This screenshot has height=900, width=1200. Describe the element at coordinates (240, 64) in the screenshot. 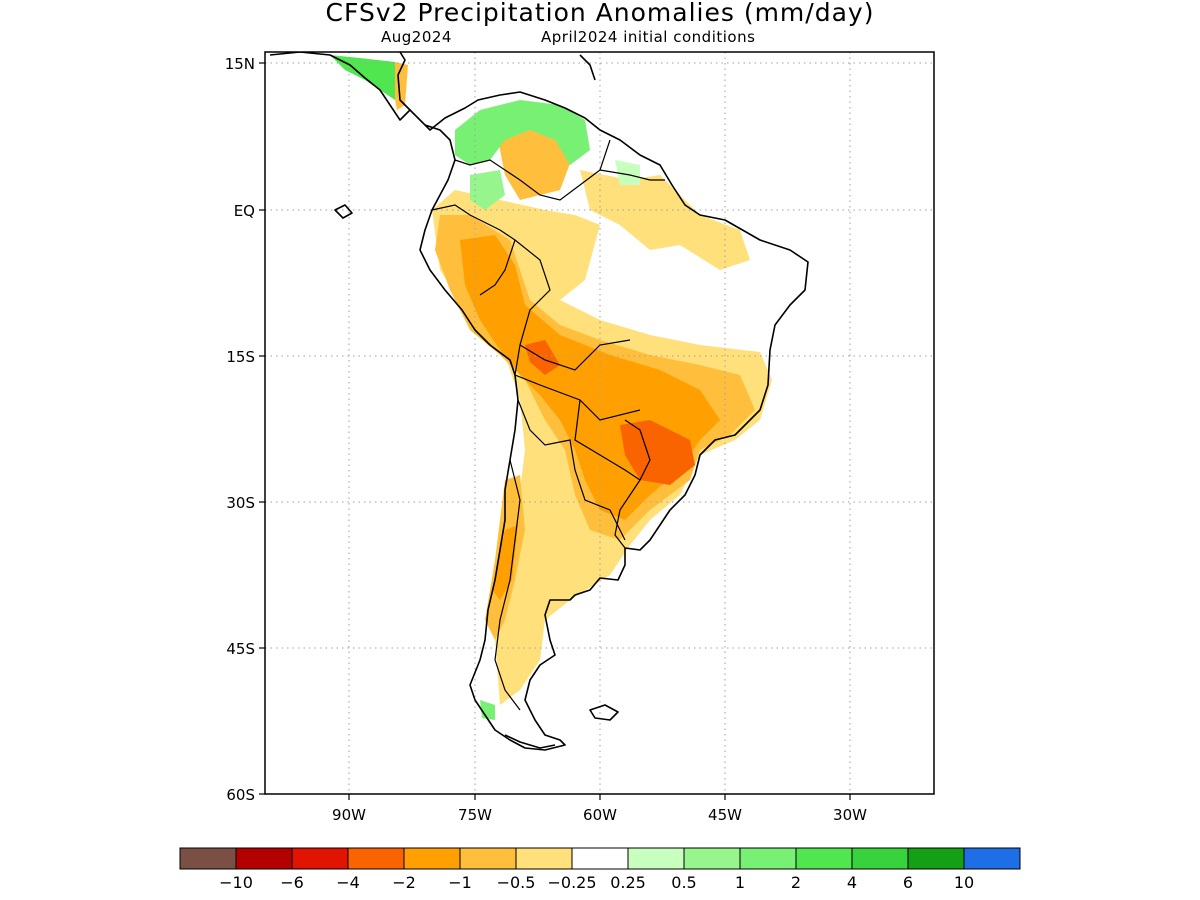

I see `lat-label-15n: 15N` at that location.